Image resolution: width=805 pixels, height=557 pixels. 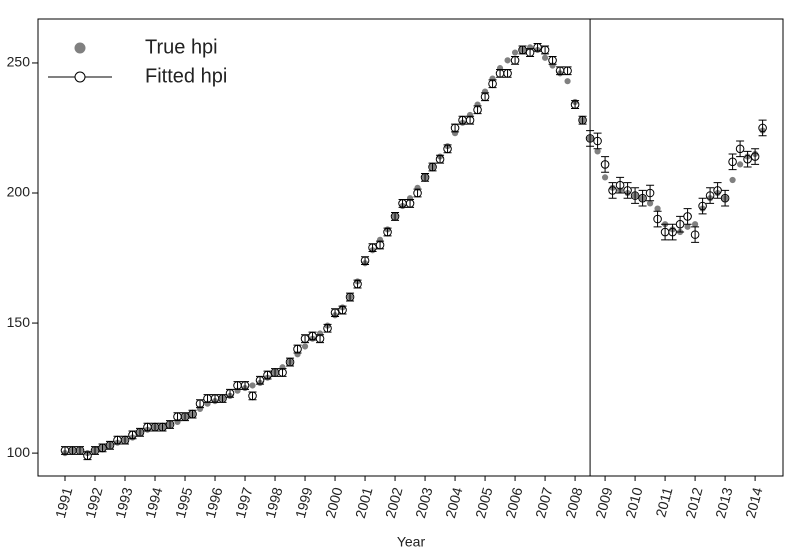 I want to click on y-tick-label: 200, so click(x=19, y=192).